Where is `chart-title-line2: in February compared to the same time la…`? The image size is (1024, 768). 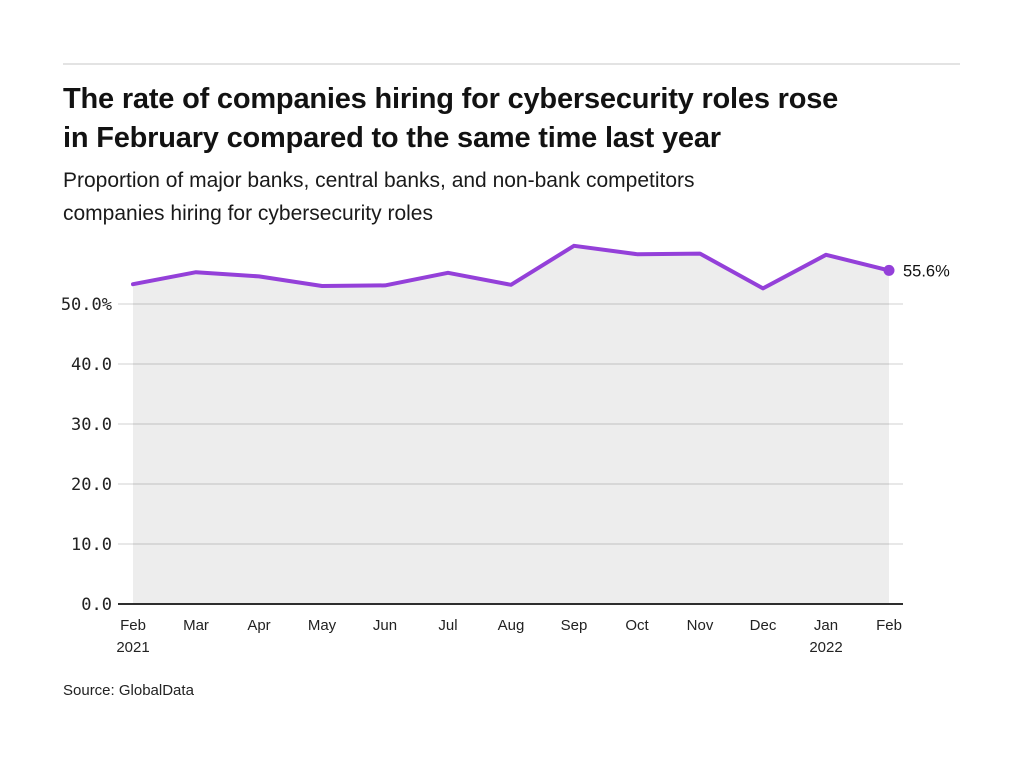 chart-title-line2: in February compared to the same time la… is located at coordinates (392, 138).